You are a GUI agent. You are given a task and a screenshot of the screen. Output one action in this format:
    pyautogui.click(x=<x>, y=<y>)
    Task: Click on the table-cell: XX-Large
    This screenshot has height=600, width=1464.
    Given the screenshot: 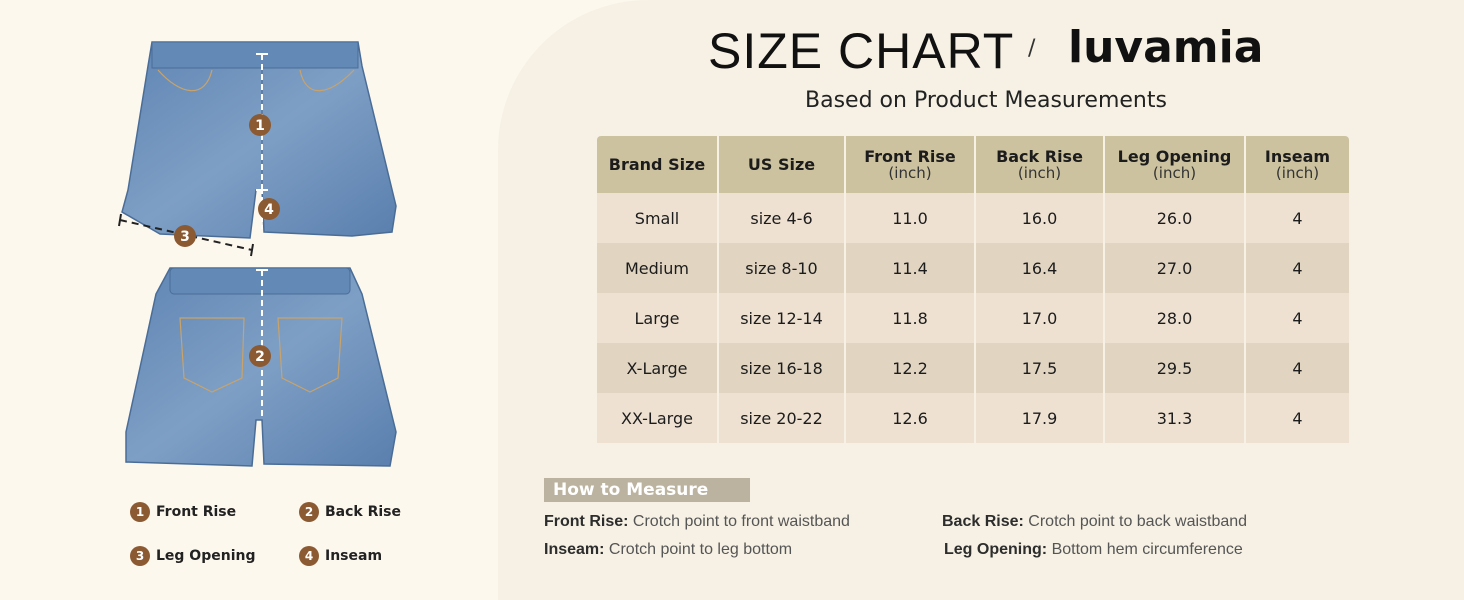 What is the action you would take?
    pyautogui.click(x=658, y=418)
    